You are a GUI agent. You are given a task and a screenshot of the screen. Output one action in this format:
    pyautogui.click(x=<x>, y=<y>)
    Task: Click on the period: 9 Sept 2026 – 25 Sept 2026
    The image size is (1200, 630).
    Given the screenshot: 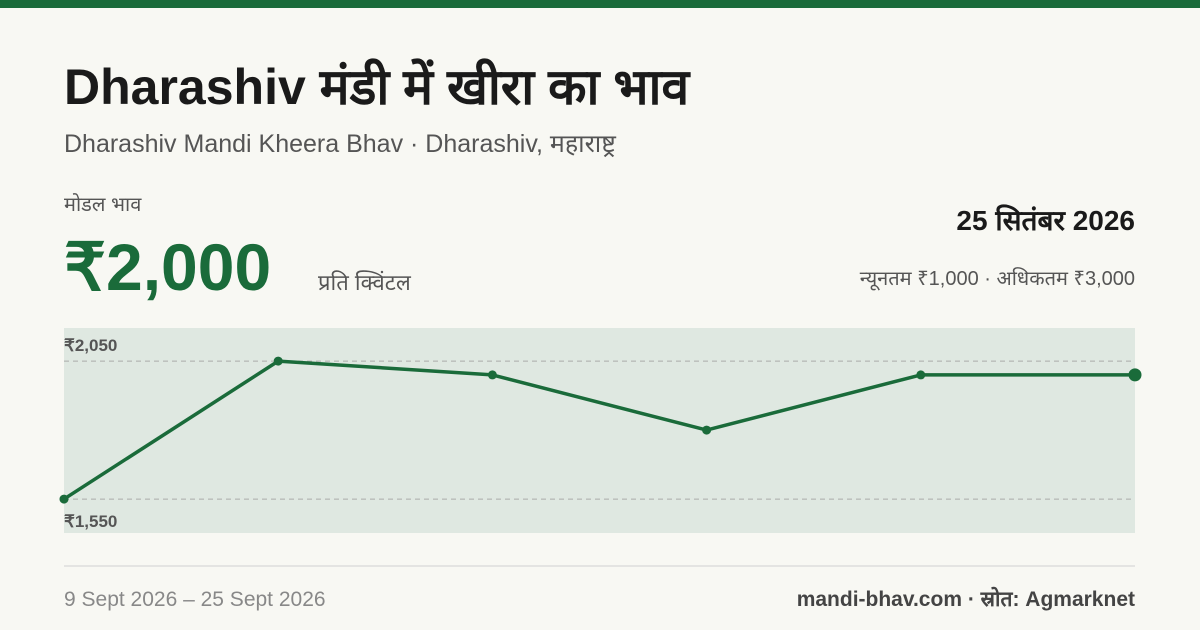 What is the action you would take?
    pyautogui.click(x=195, y=599)
    